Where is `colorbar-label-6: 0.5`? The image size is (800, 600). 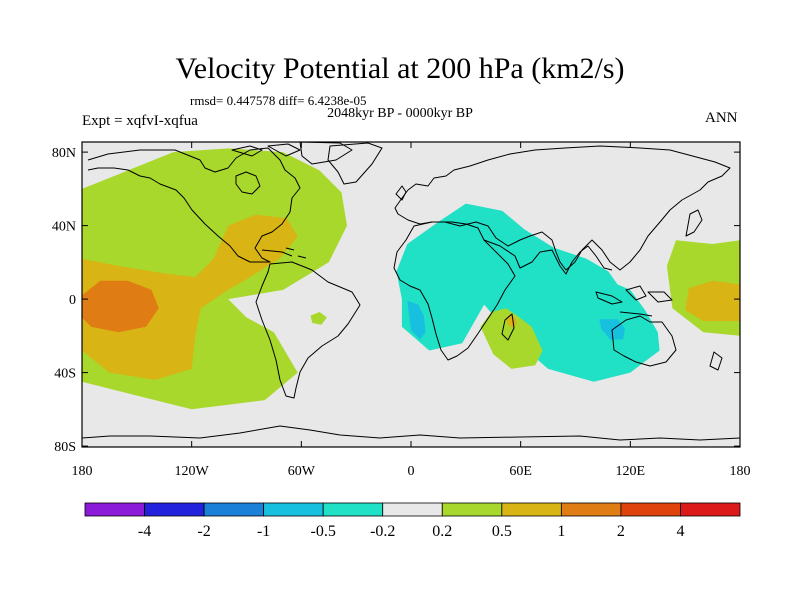
colorbar-label-6: 0.5 is located at coordinates (502, 531).